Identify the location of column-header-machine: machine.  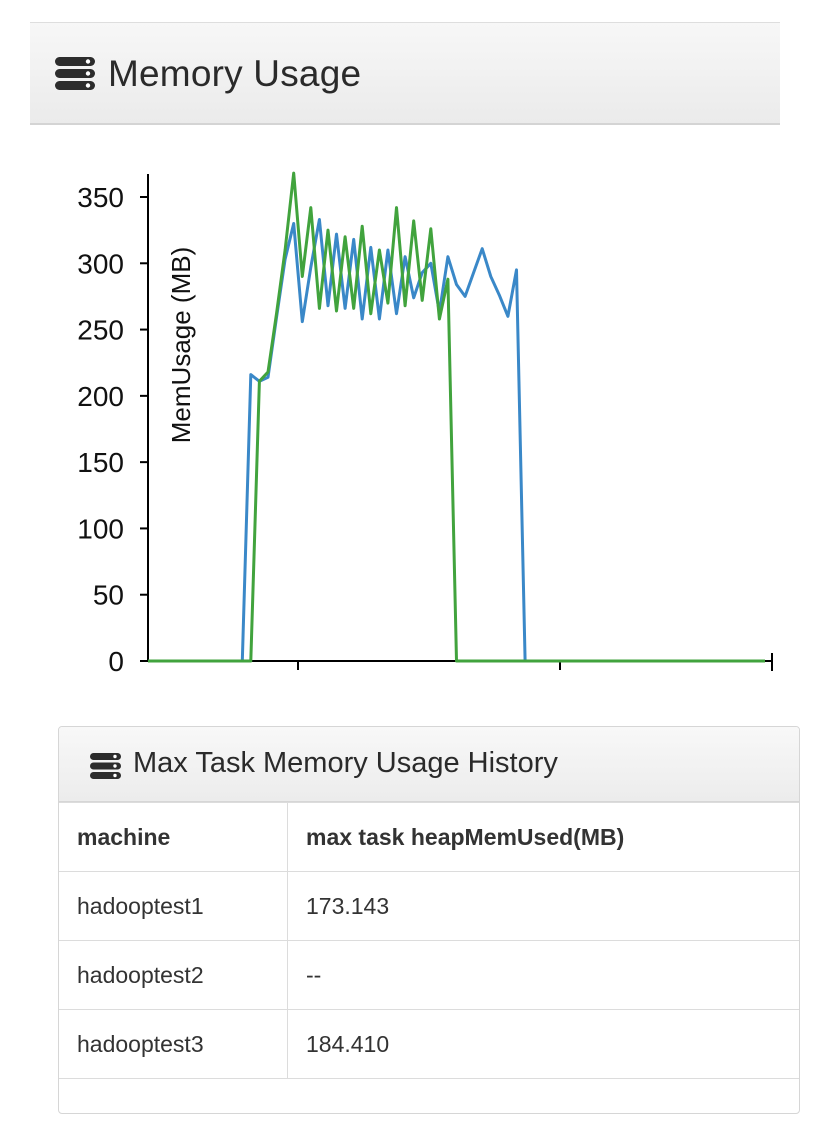
(173, 837).